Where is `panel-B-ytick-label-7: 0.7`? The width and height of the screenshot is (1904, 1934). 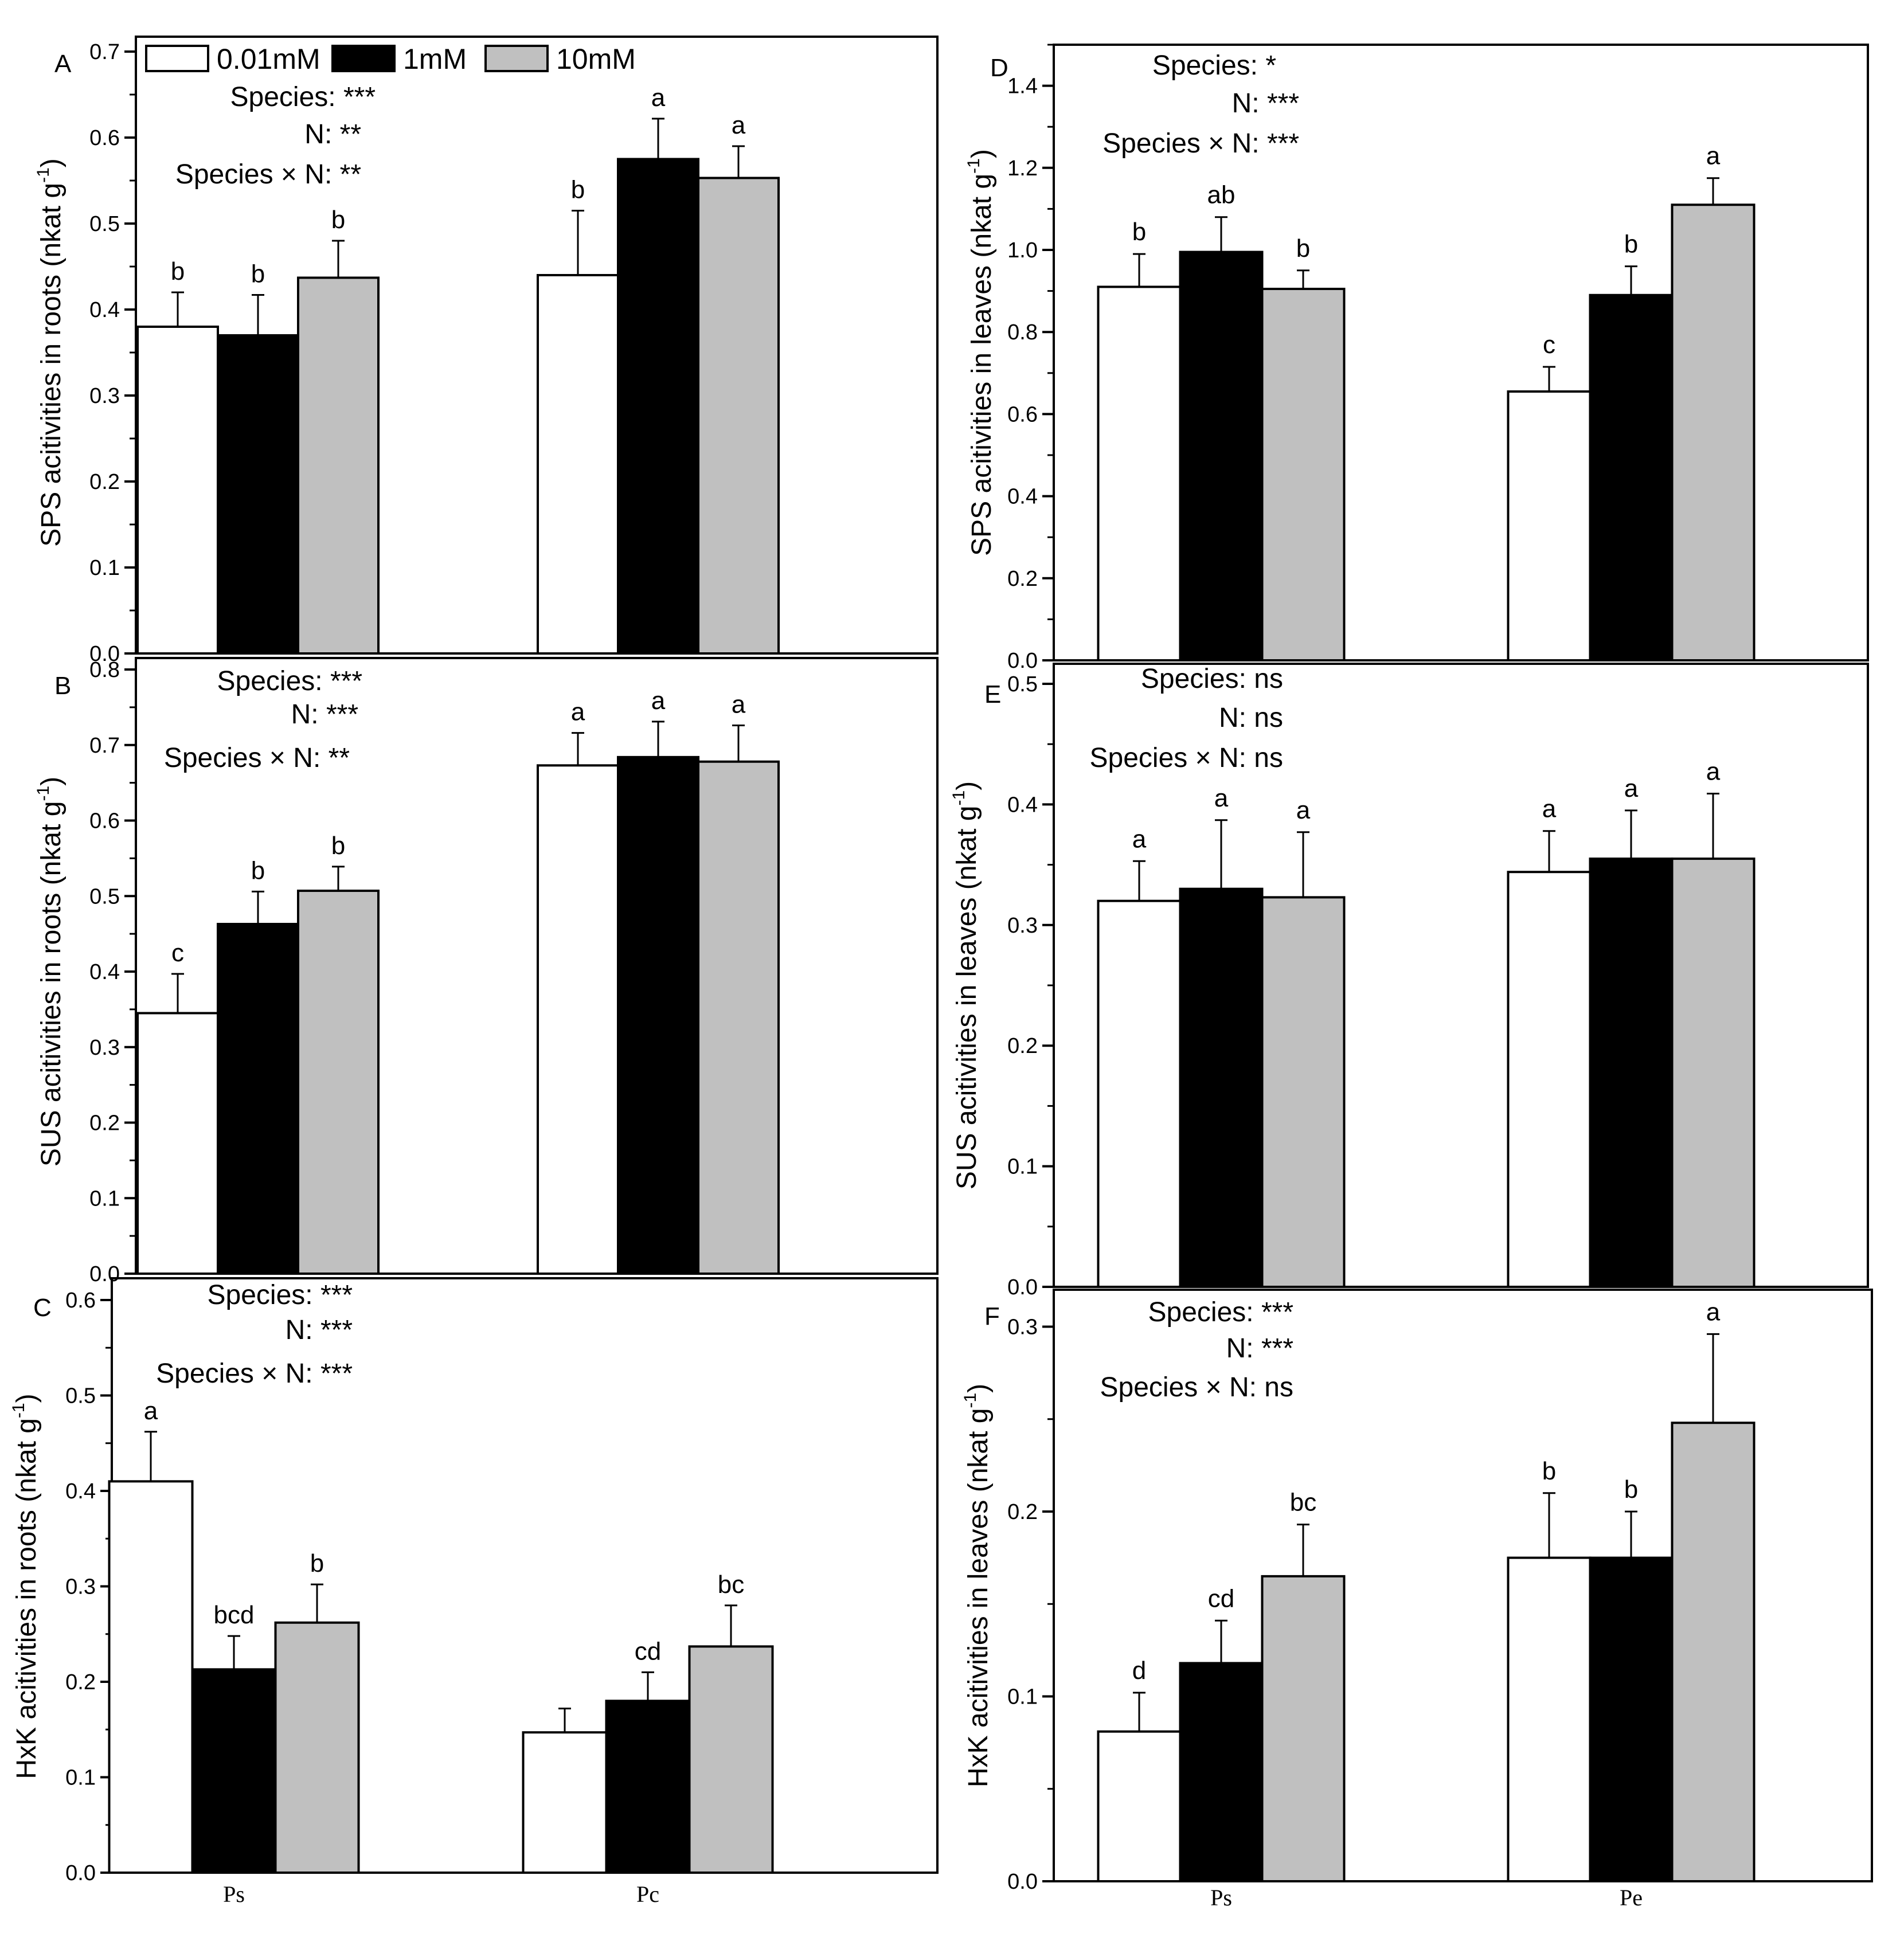 panel-B-ytick-label-7: 0.7 is located at coordinates (105, 746).